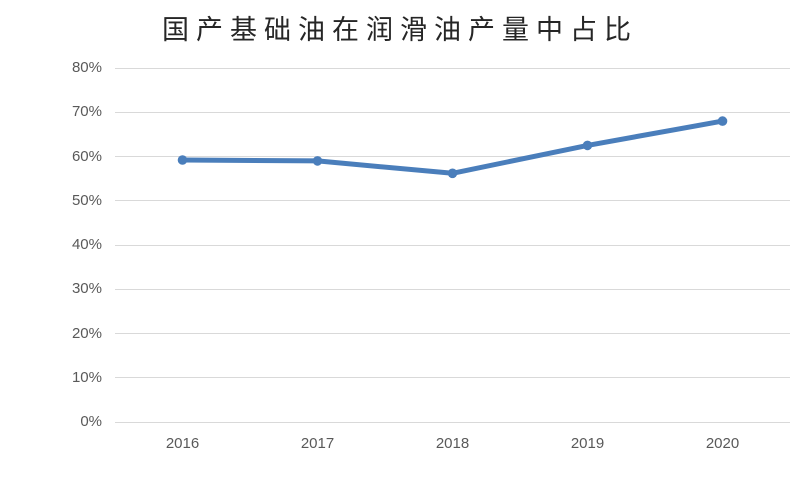 This screenshot has height=499, width=800. What do you see at coordinates (722, 443) in the screenshot?
I see `x-tick-label: 2020` at bounding box center [722, 443].